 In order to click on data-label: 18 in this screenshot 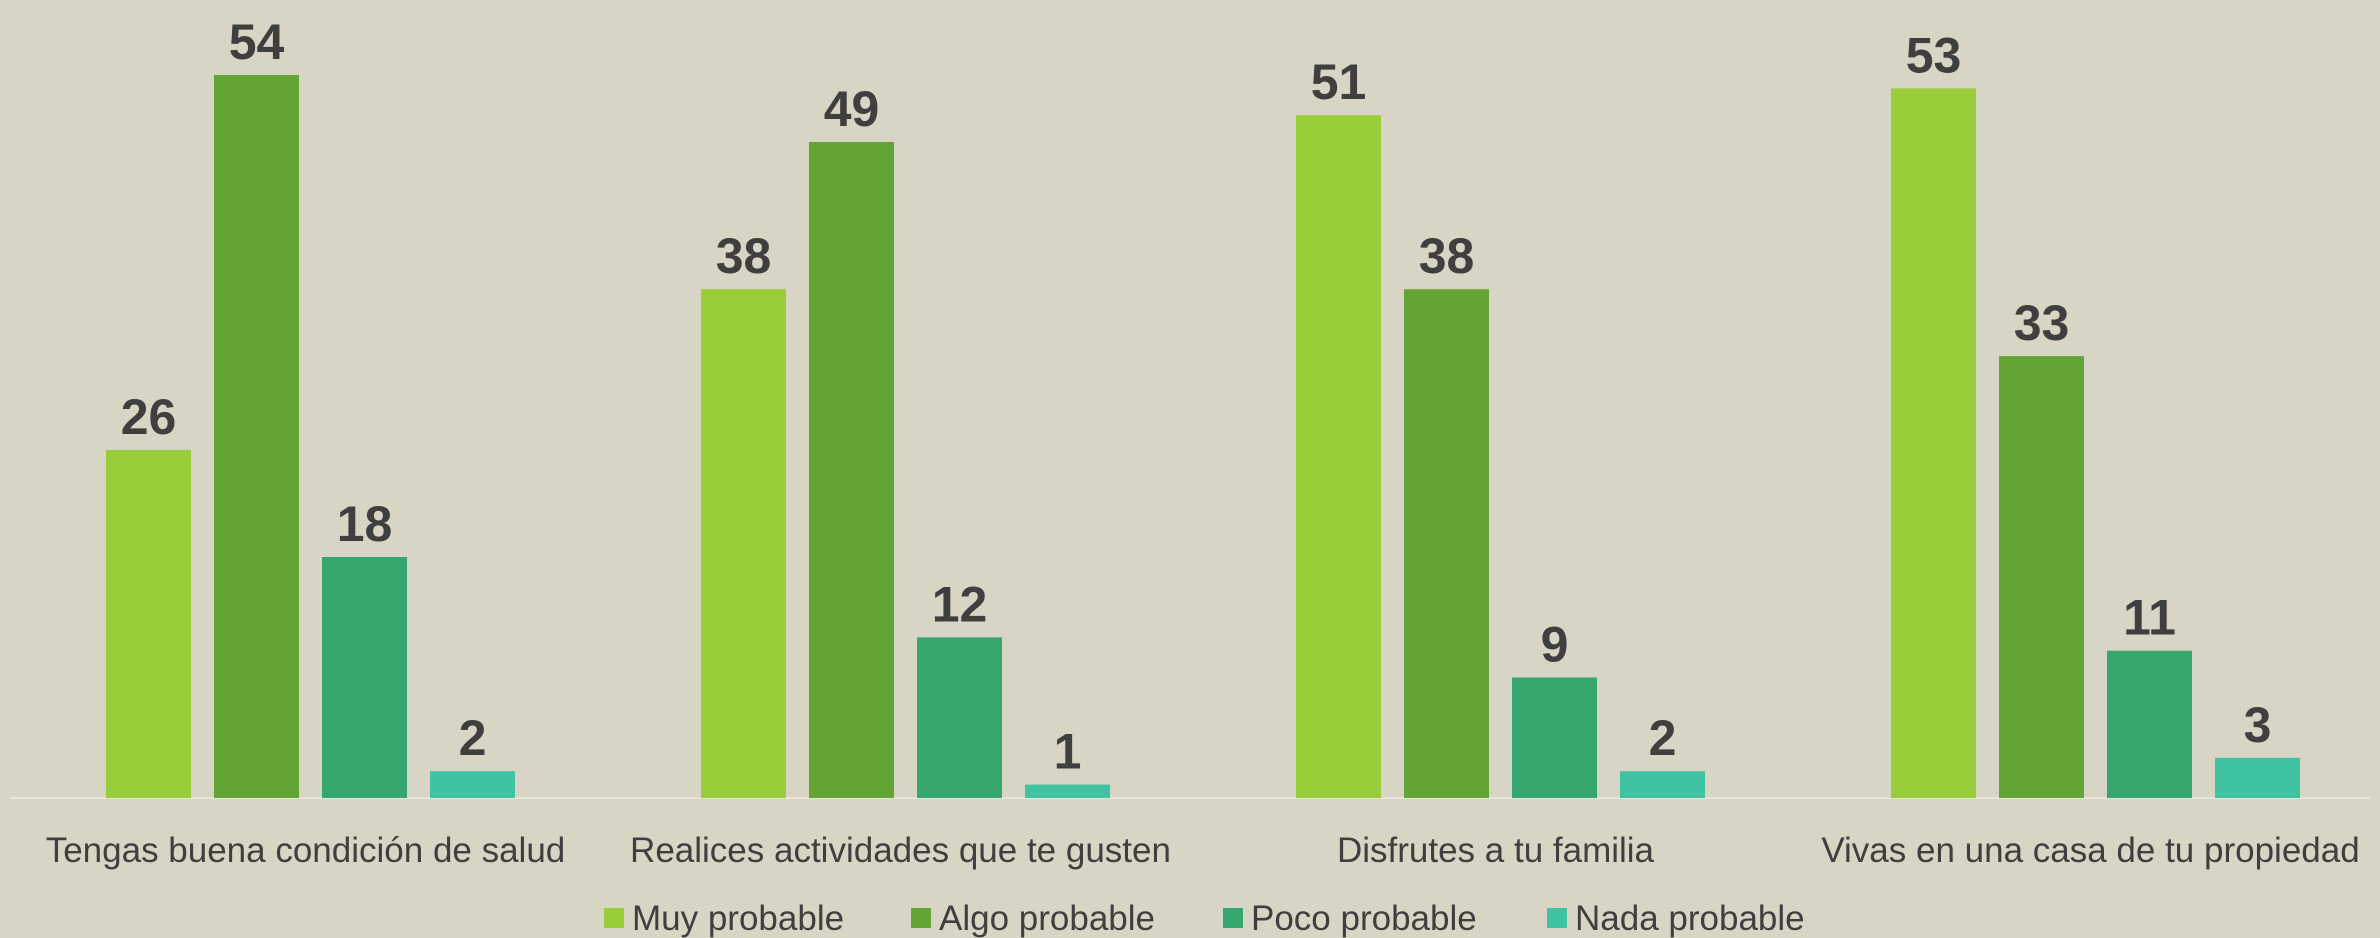, I will do `click(365, 524)`.